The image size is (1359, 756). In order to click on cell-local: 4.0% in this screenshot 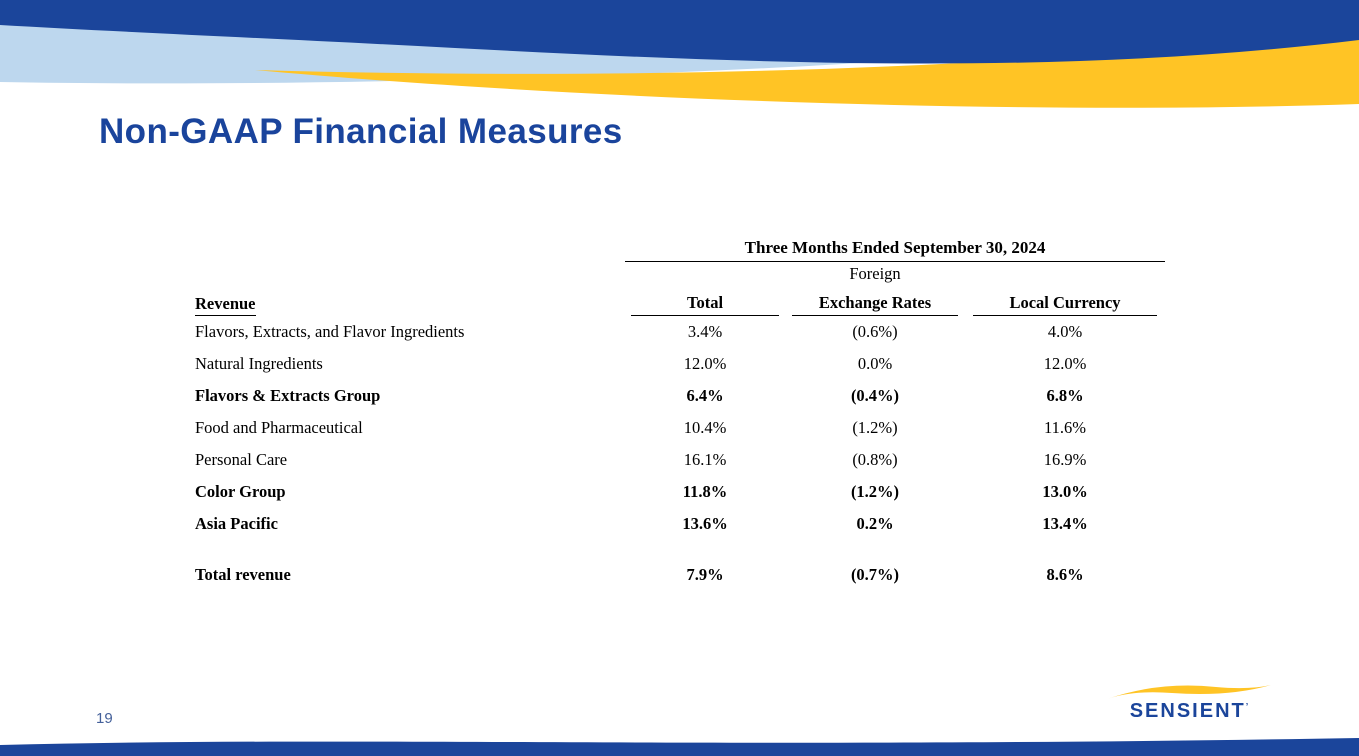, I will do `click(1065, 331)`.